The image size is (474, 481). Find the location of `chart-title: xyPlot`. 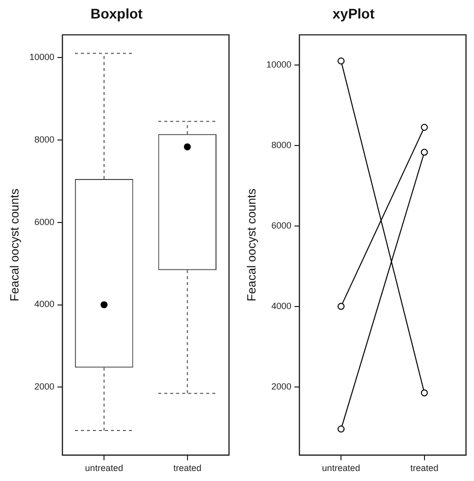

chart-title: xyPlot is located at coordinates (353, 13).